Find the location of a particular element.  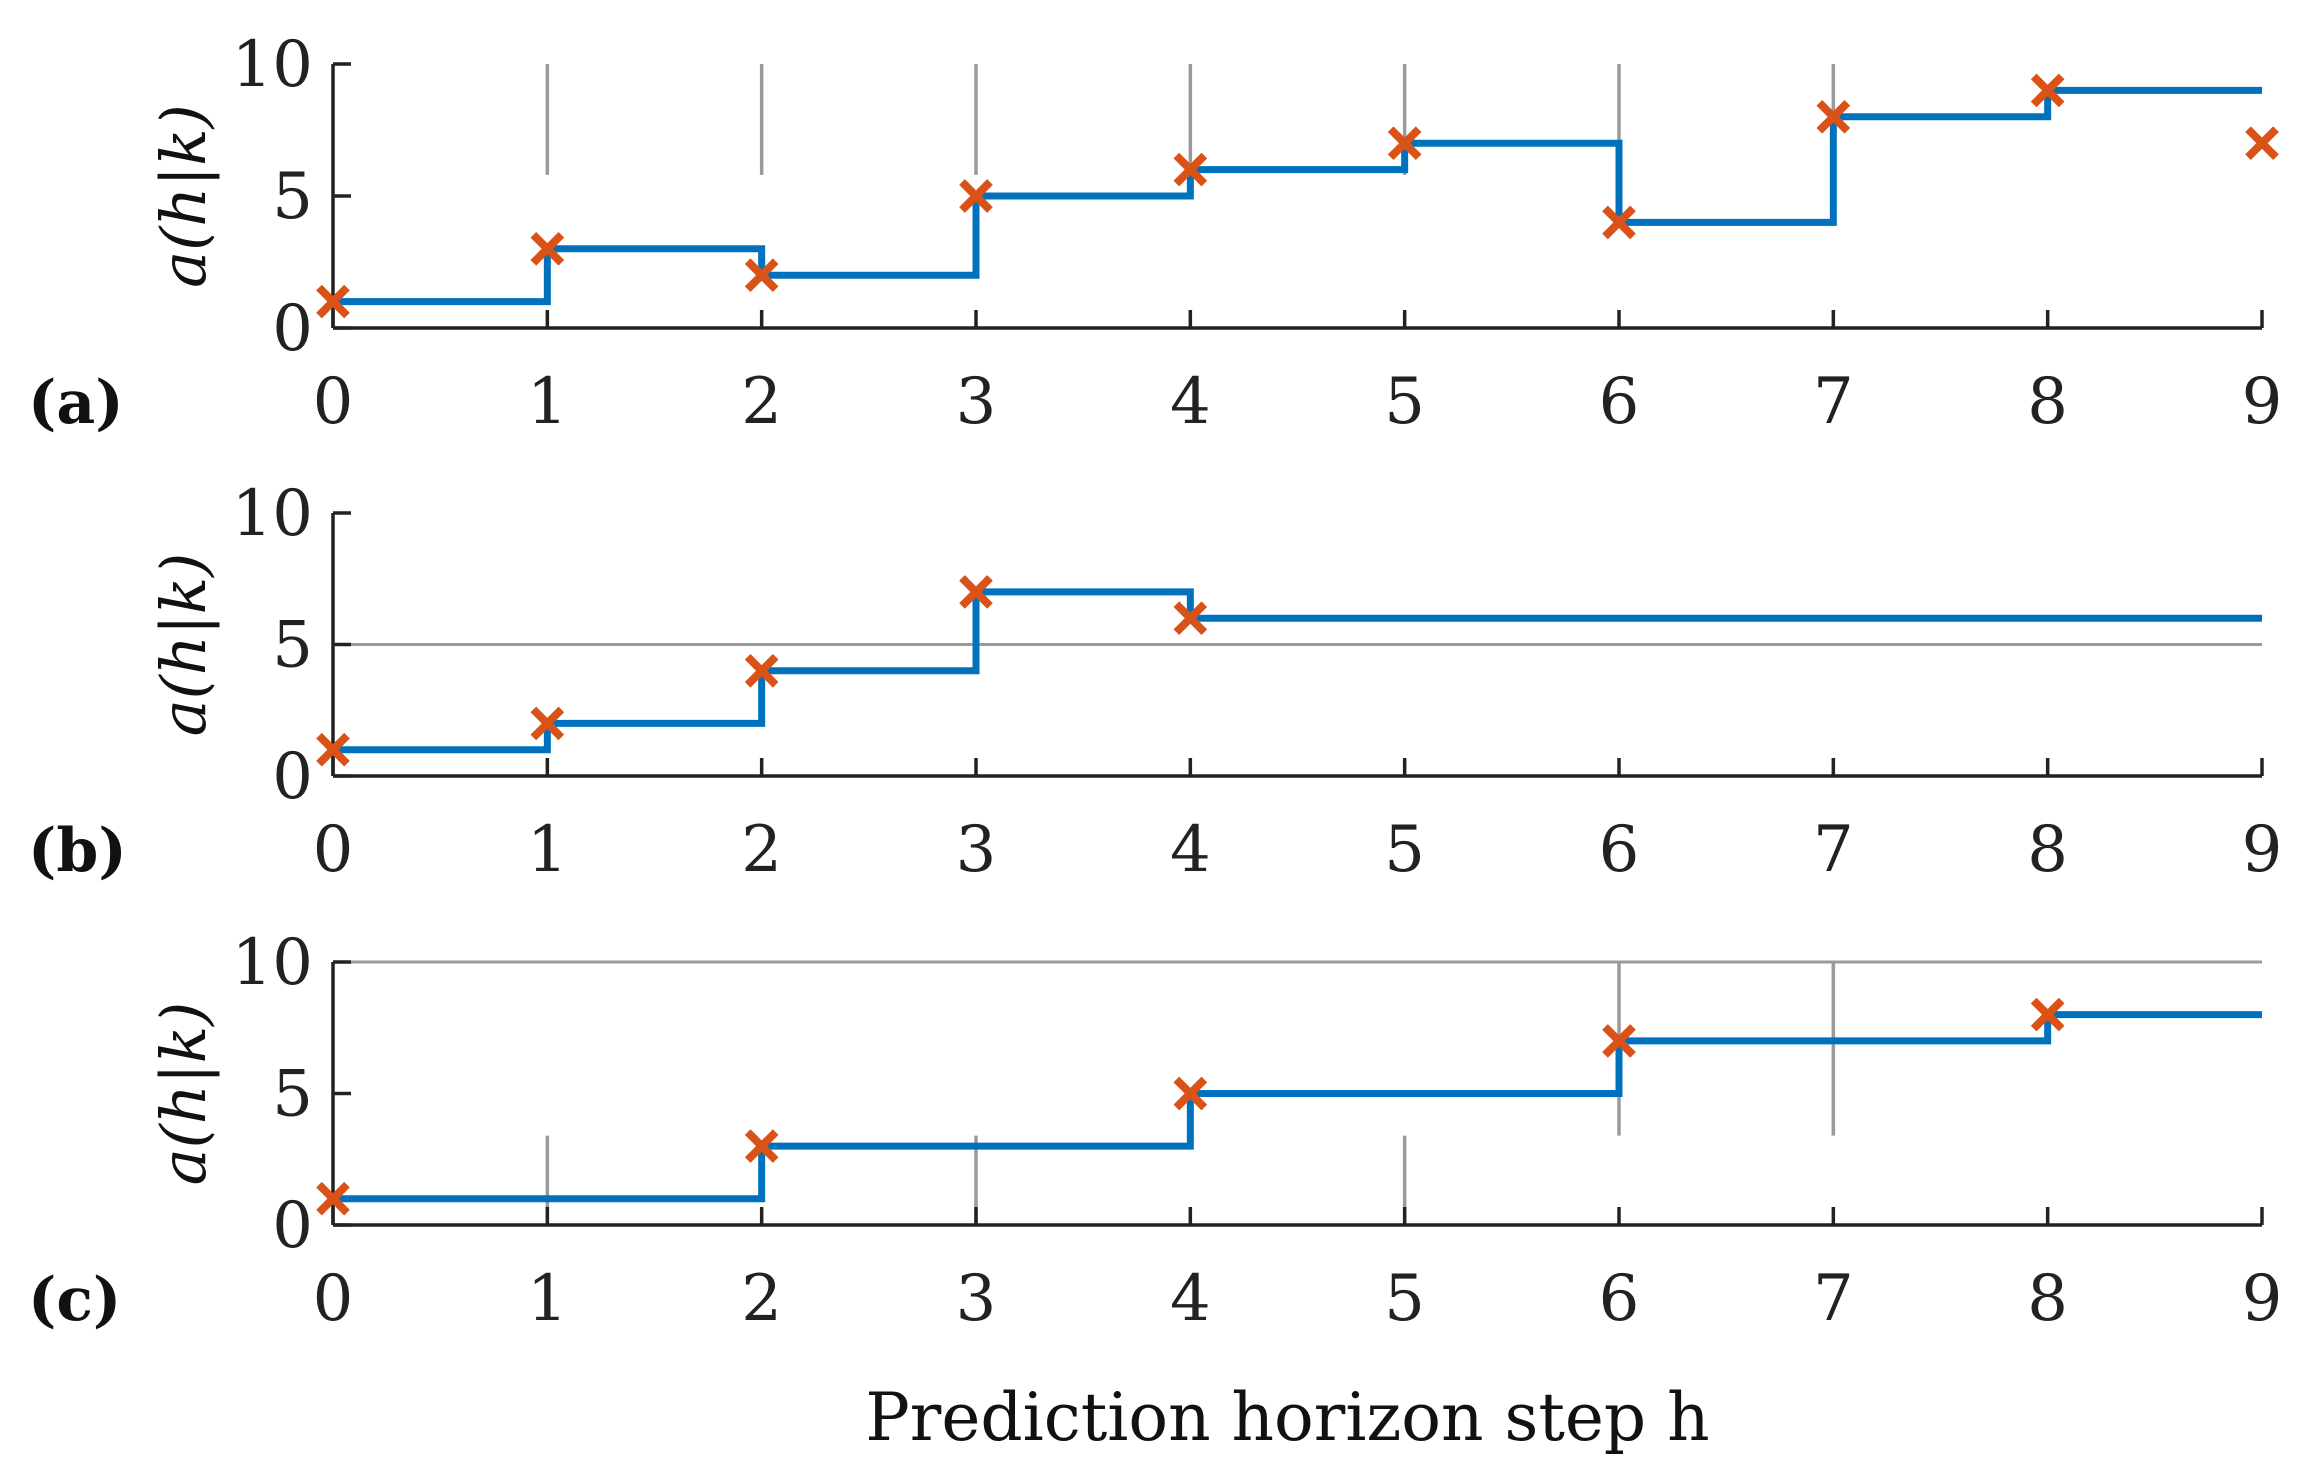

panel-label: (c) is located at coordinates (74, 1300).